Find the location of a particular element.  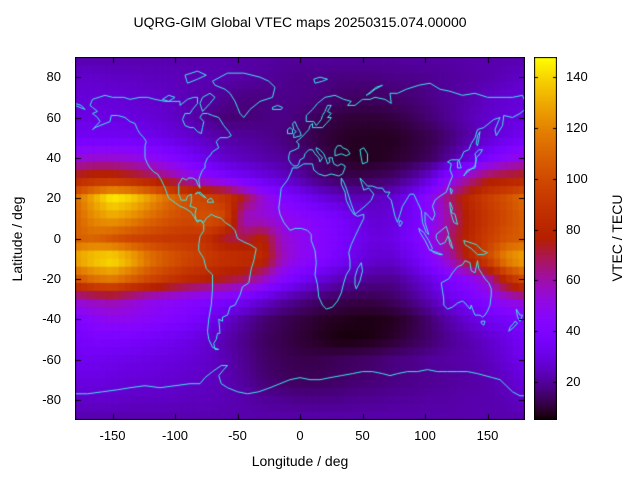

y-tick-label: -20 is located at coordinates (51, 278).